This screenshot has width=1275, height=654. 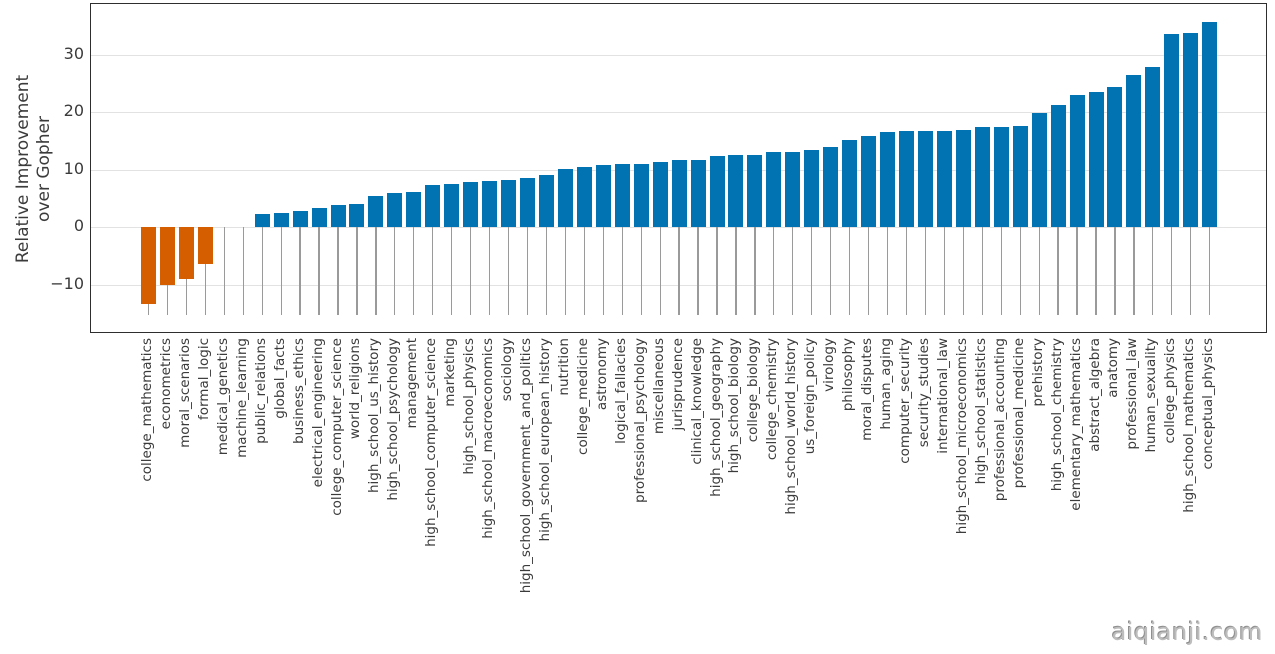 What do you see at coordinates (433, 206) in the screenshot?
I see `bar-high_school_computer_science` at bounding box center [433, 206].